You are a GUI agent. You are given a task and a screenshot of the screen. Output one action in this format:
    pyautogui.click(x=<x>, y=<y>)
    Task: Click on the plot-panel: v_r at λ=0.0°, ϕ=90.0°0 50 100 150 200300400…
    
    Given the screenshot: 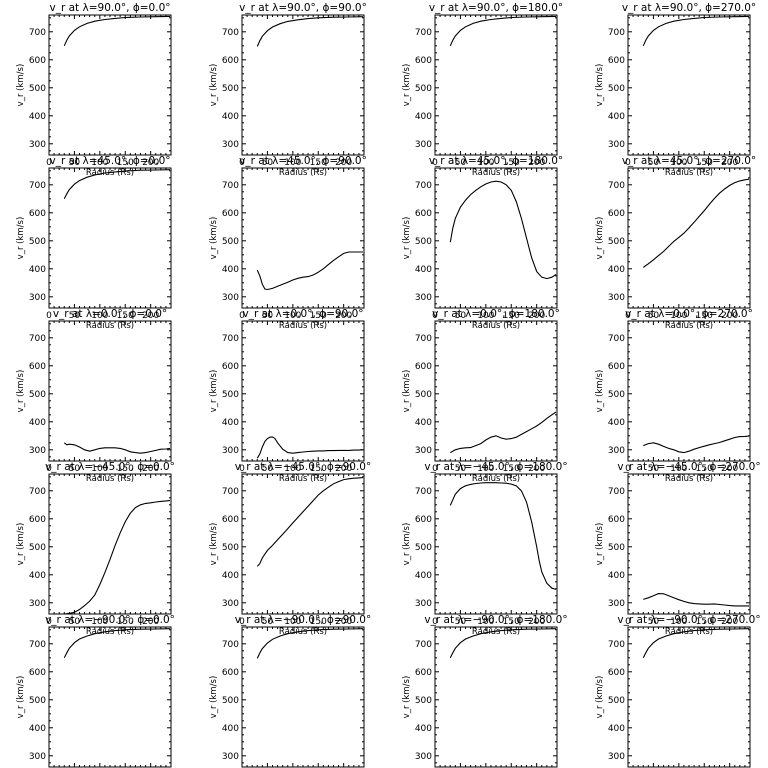 What is the action you would take?
    pyautogui.click(x=287, y=396)
    